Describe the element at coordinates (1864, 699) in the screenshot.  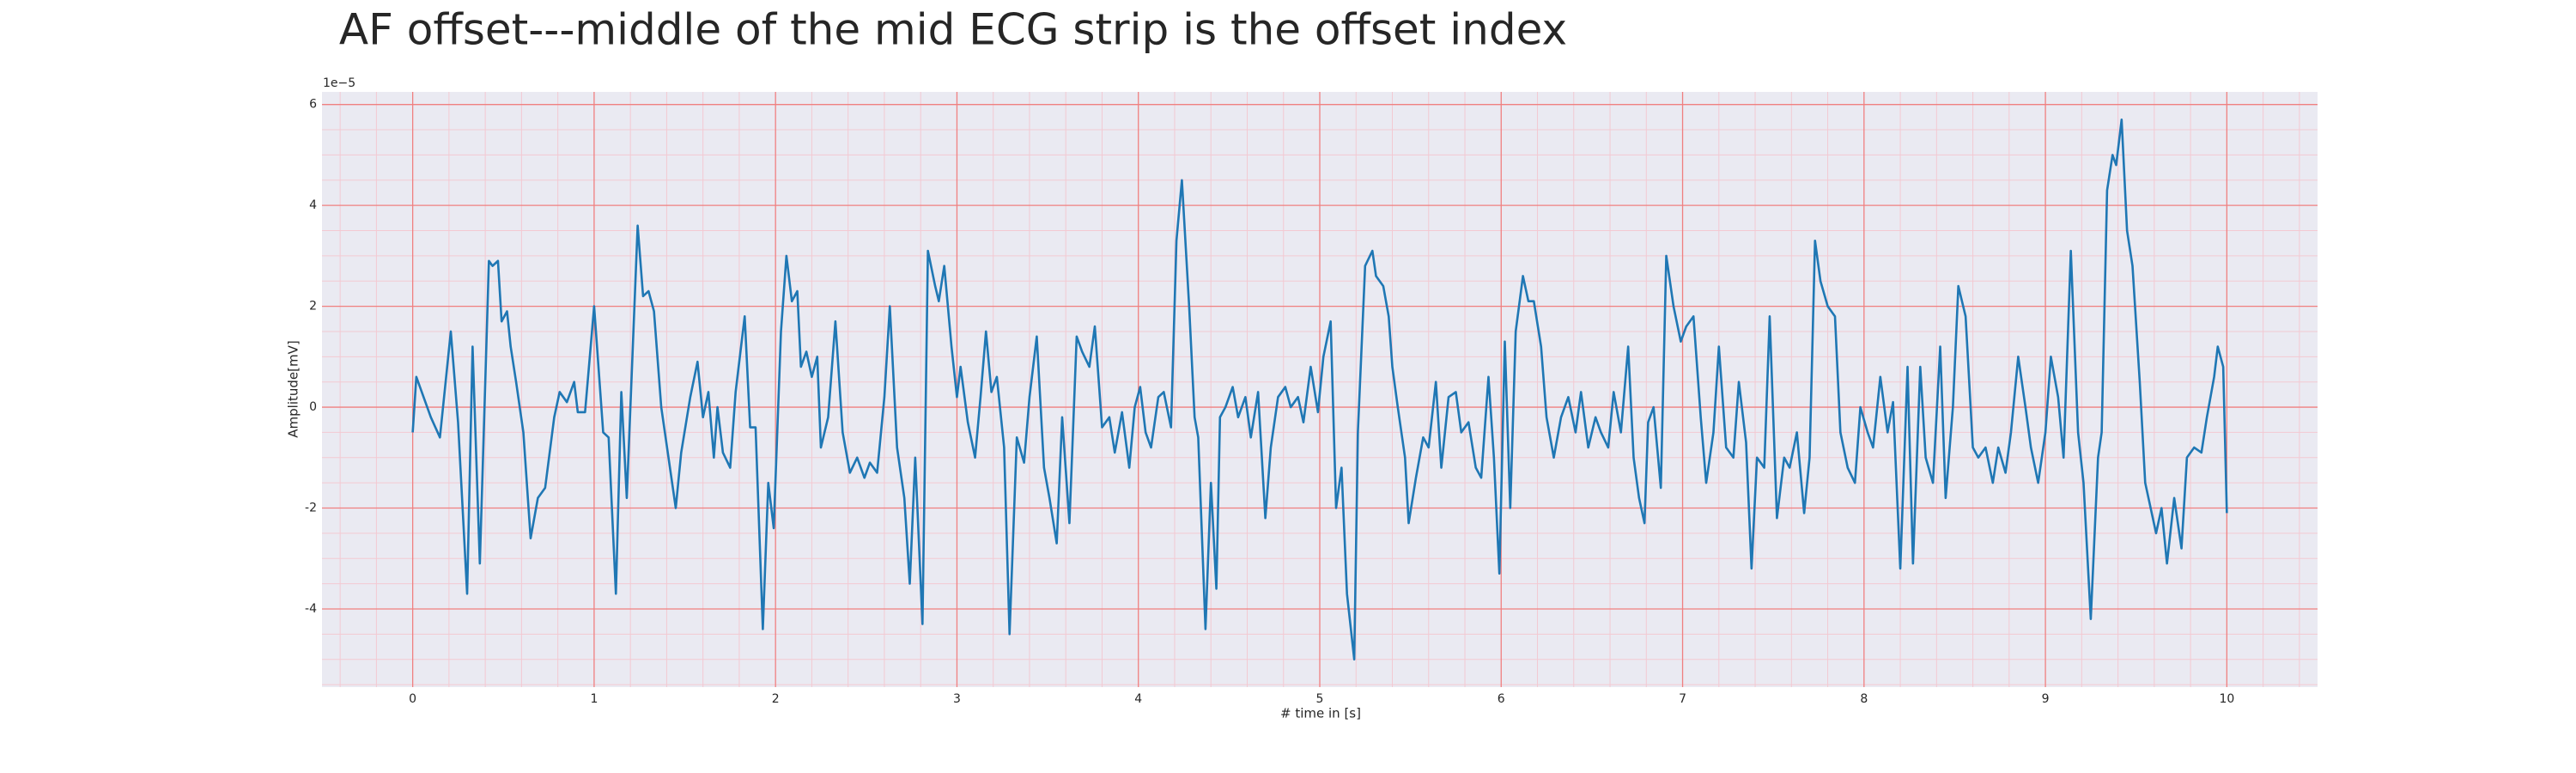
I see `x-tick-label: 8` at that location.